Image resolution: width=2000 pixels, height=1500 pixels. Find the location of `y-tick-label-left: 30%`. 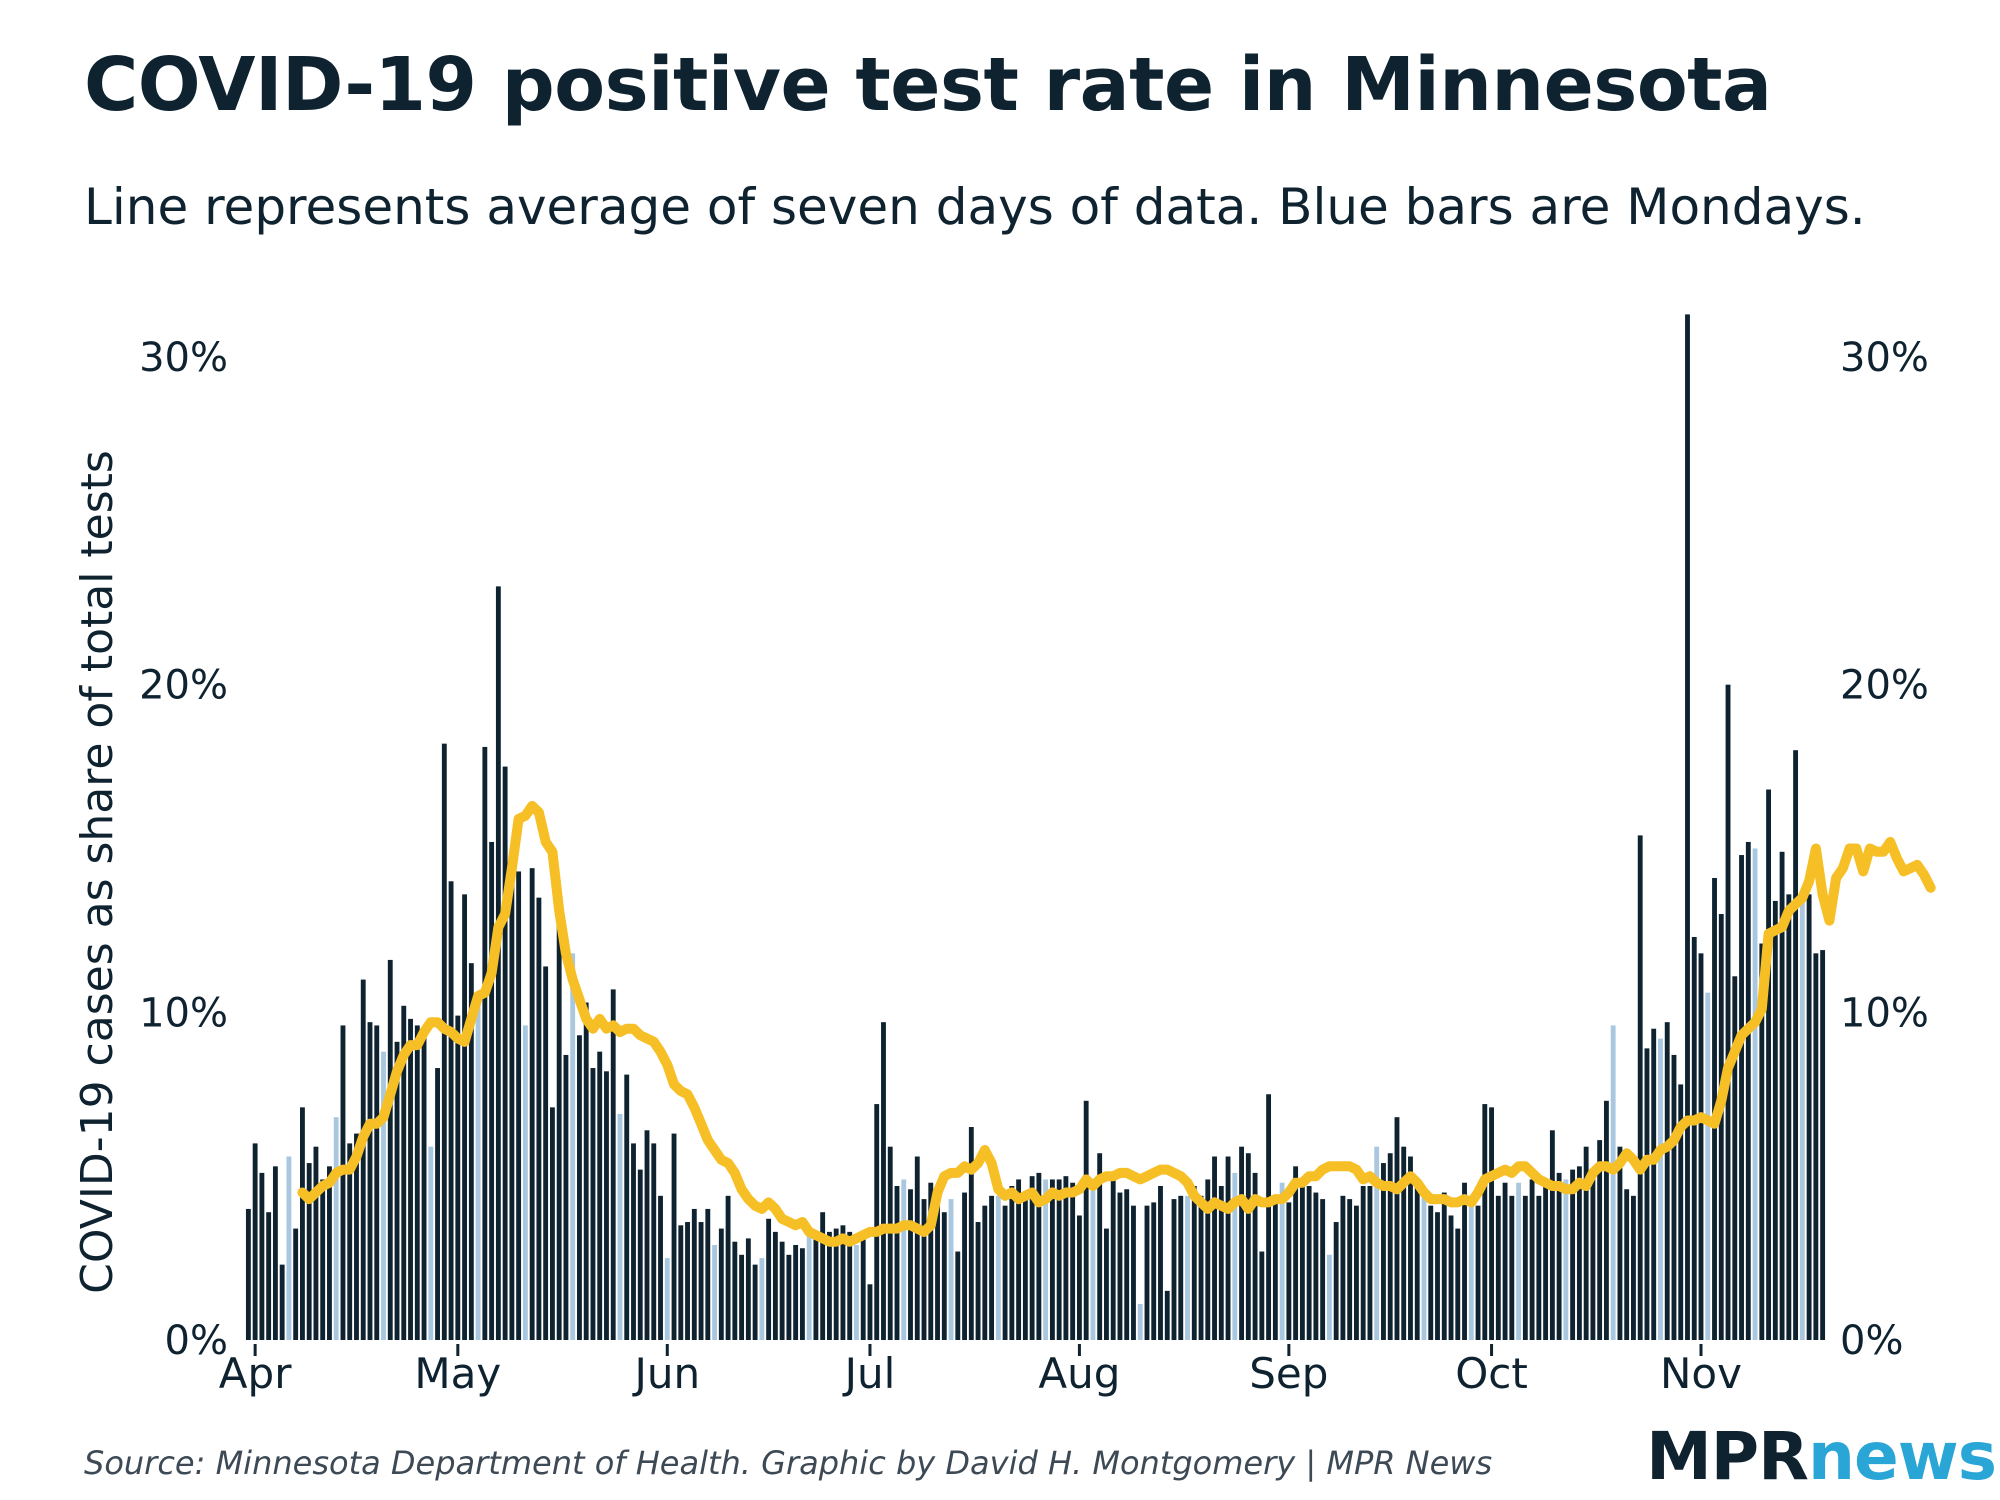

y-tick-label-left: 30% is located at coordinates (183, 358).